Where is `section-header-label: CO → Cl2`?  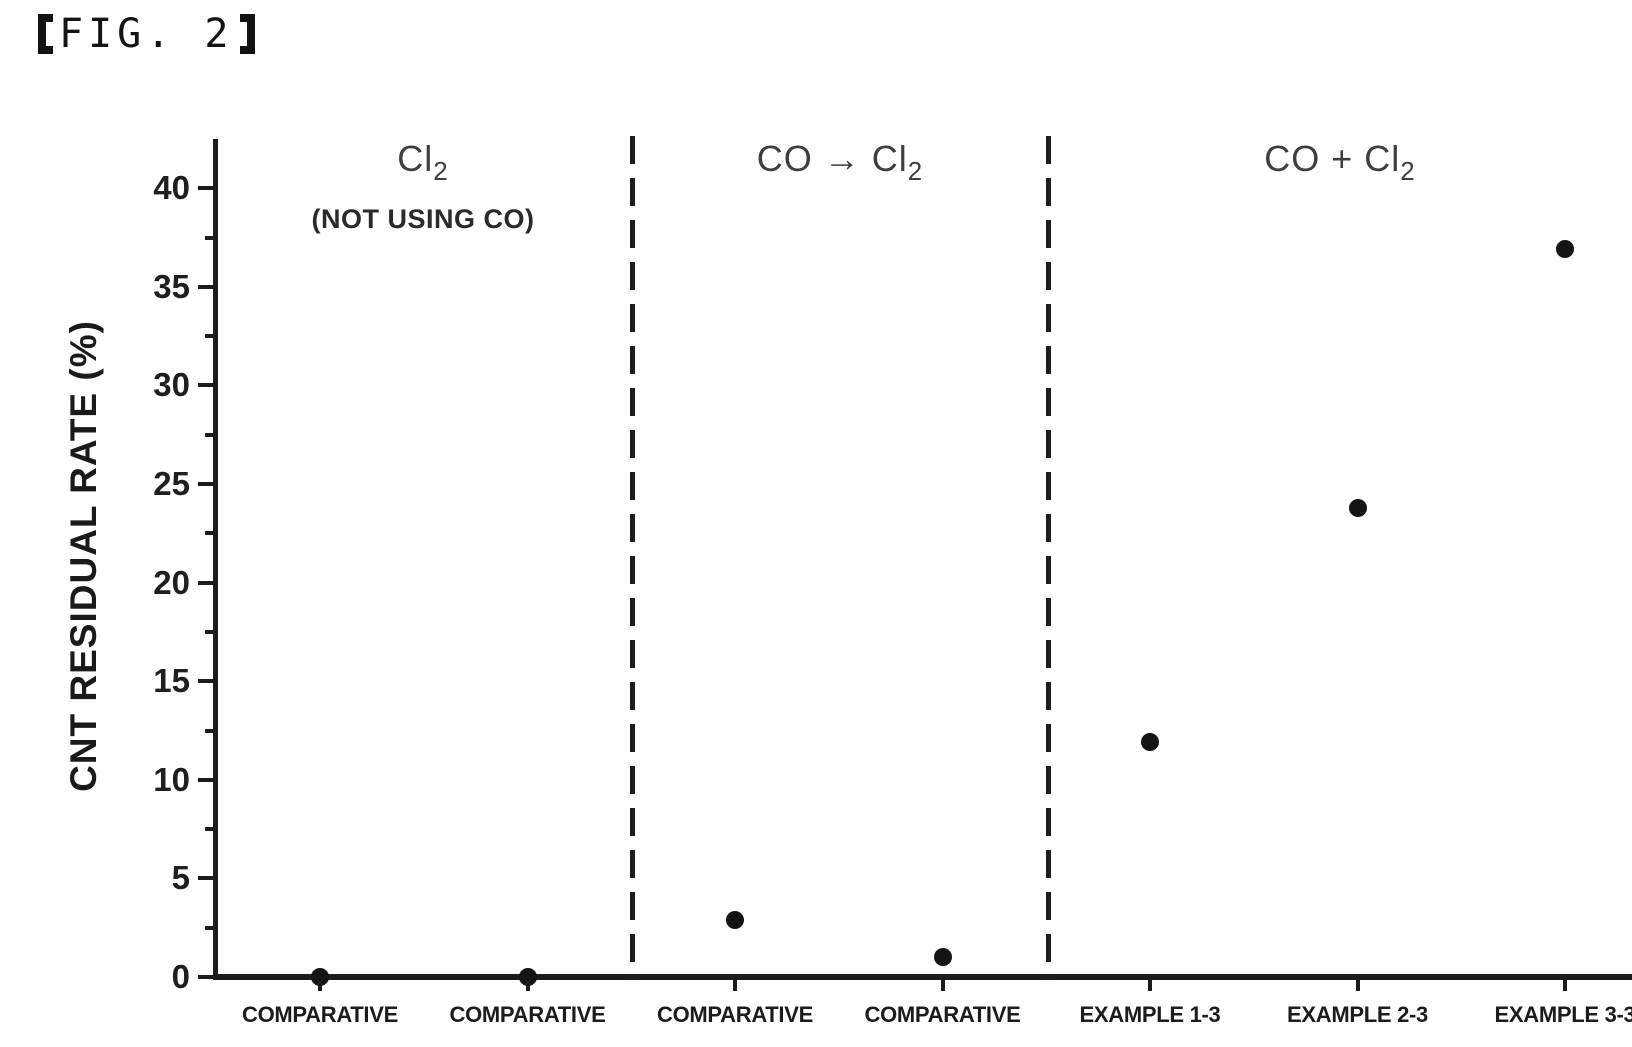
section-header-label: CO → Cl2 is located at coordinates (840, 162).